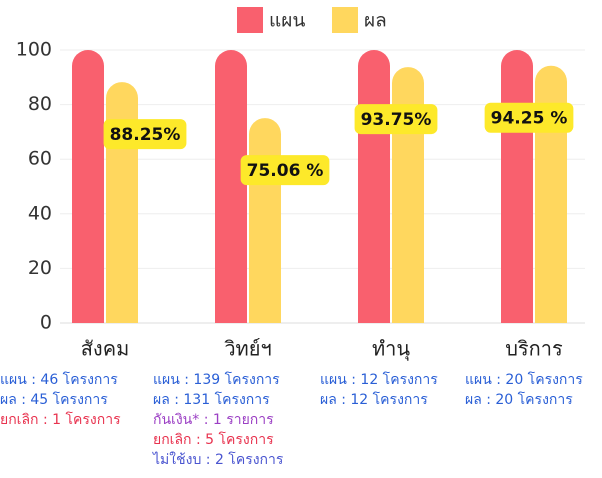 The height and width of the screenshot is (478, 602). What do you see at coordinates (379, 379) in the screenshot?
I see `annotation: แผน : 12 โครงการ` at bounding box center [379, 379].